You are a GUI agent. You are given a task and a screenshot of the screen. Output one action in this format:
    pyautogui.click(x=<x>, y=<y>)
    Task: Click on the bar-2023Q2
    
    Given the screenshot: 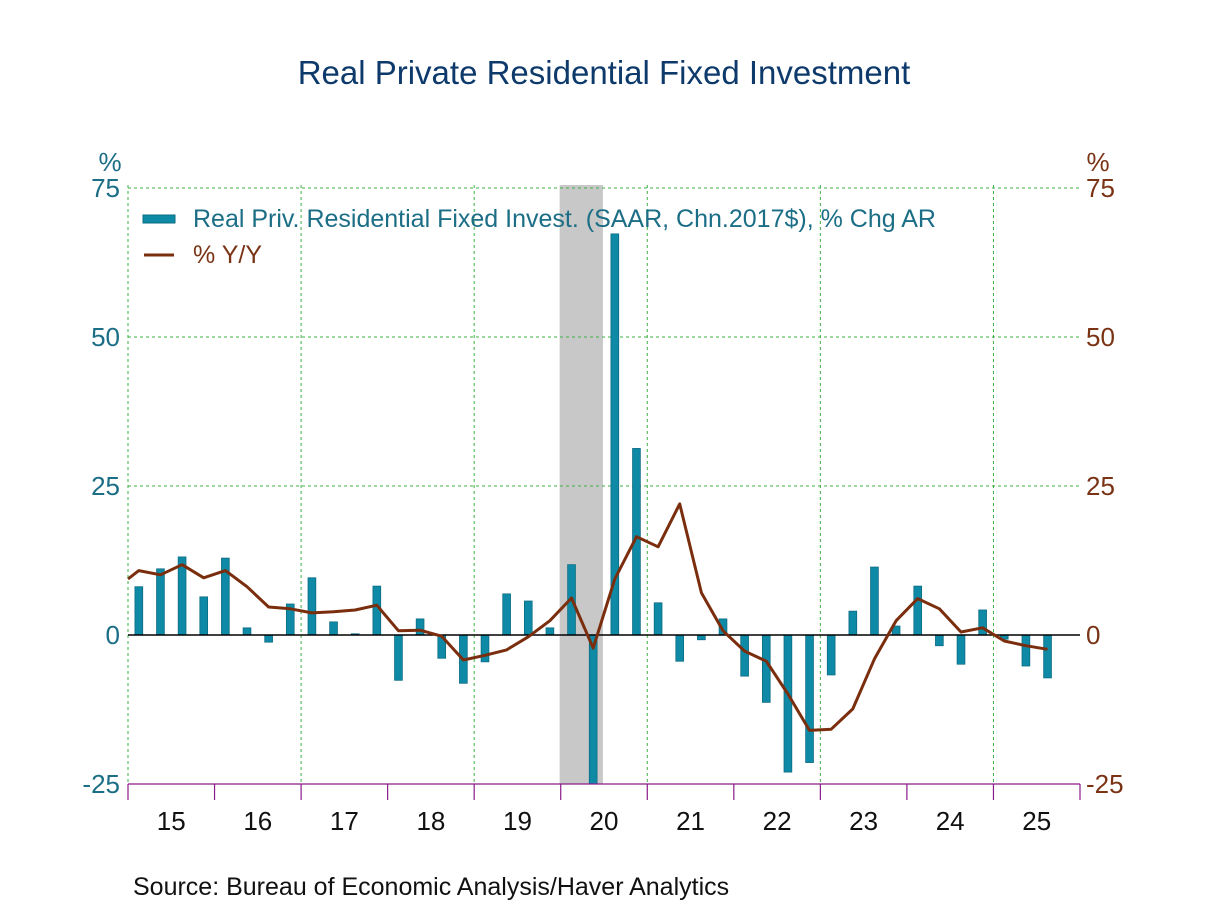 What is the action you would take?
    pyautogui.click(x=853, y=623)
    